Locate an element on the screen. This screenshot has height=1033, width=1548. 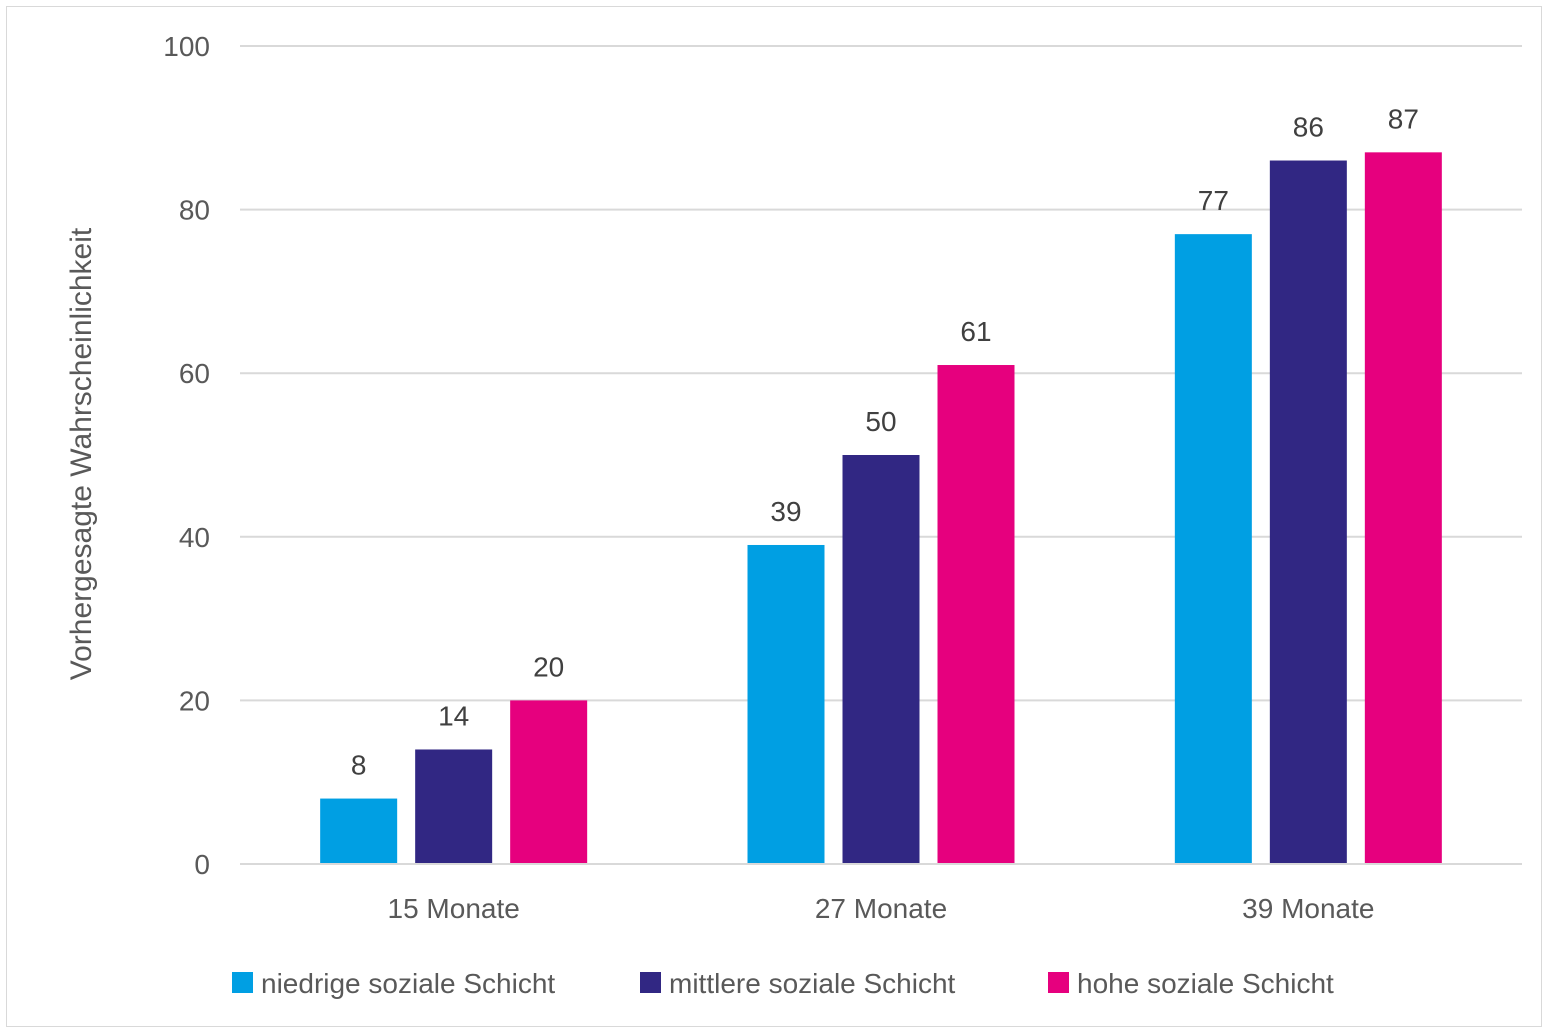
legend-label: mittlere soziale Schicht is located at coordinates (812, 983).